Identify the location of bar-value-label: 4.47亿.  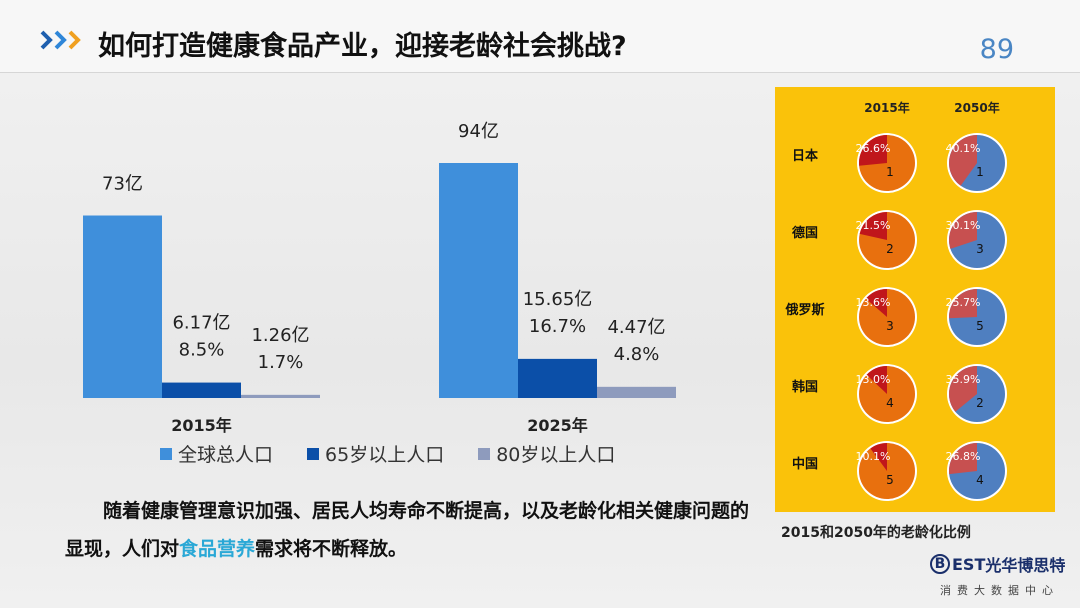
(636, 327).